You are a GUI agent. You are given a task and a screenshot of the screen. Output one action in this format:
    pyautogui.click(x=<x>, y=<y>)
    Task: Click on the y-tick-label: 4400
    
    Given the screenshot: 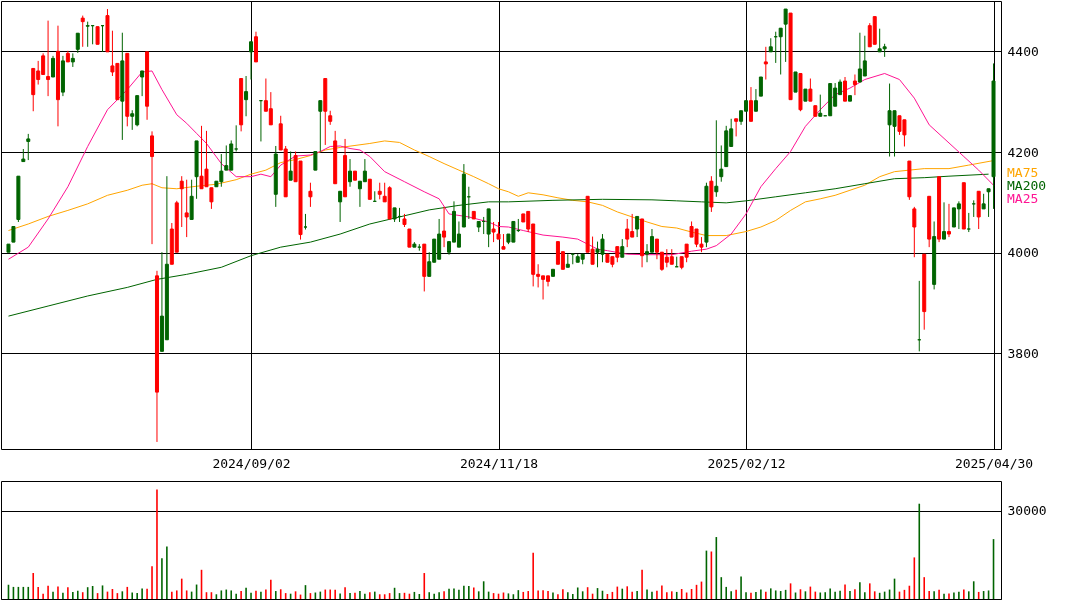 What is the action you would take?
    pyautogui.click(x=1023, y=51)
    